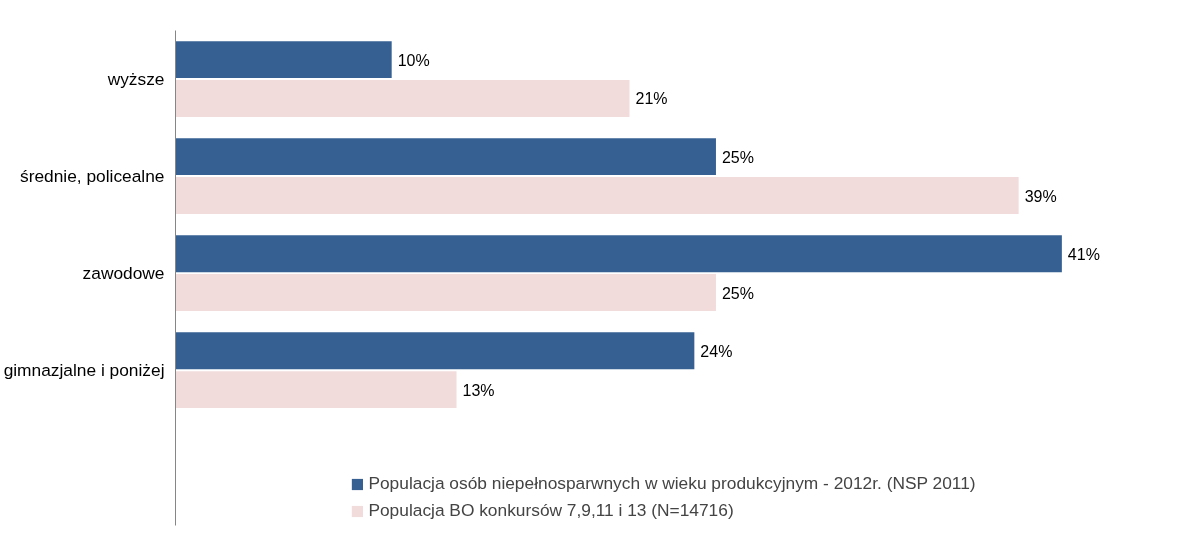 The image size is (1198, 545). I want to click on y-tick-label: zawodowe, so click(123, 273).